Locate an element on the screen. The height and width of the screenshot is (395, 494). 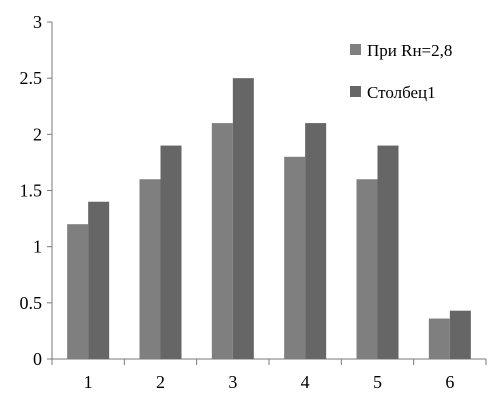
x-tick-label: 3 is located at coordinates (232, 382).